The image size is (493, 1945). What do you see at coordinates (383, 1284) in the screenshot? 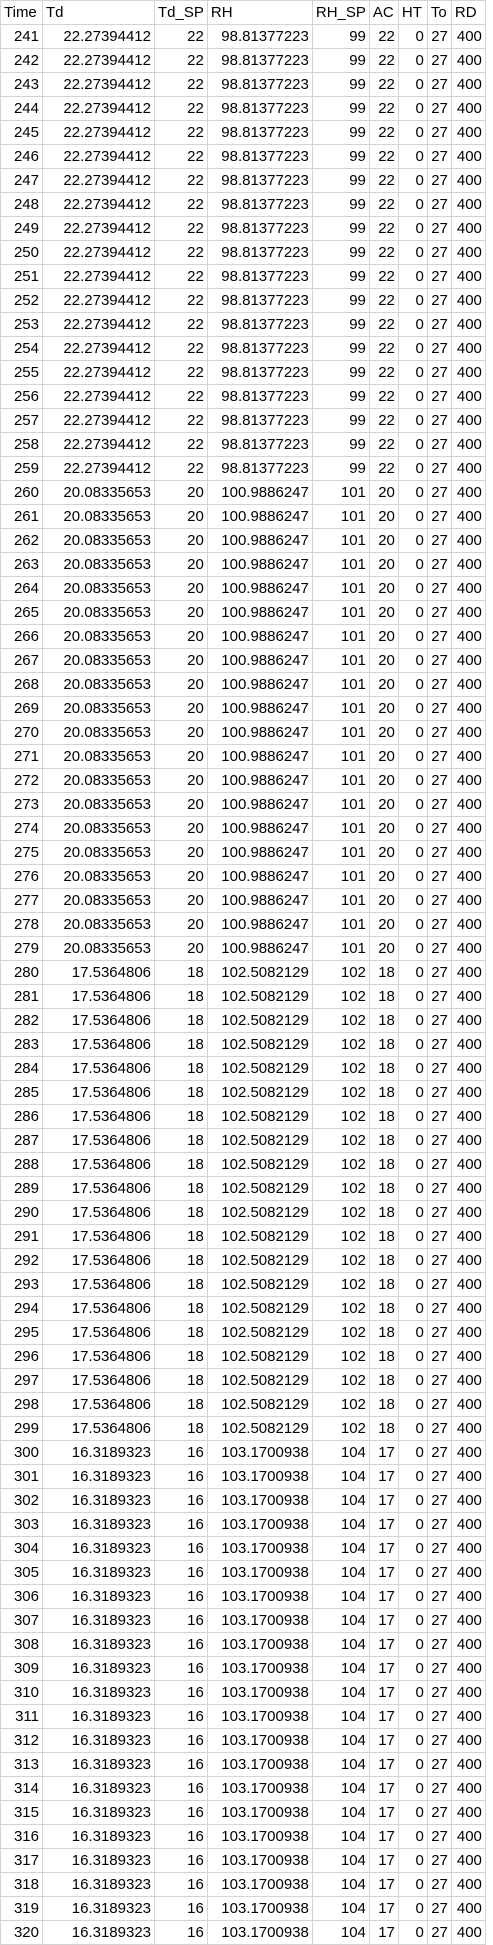
I see `cell-ac: 18` at bounding box center [383, 1284].